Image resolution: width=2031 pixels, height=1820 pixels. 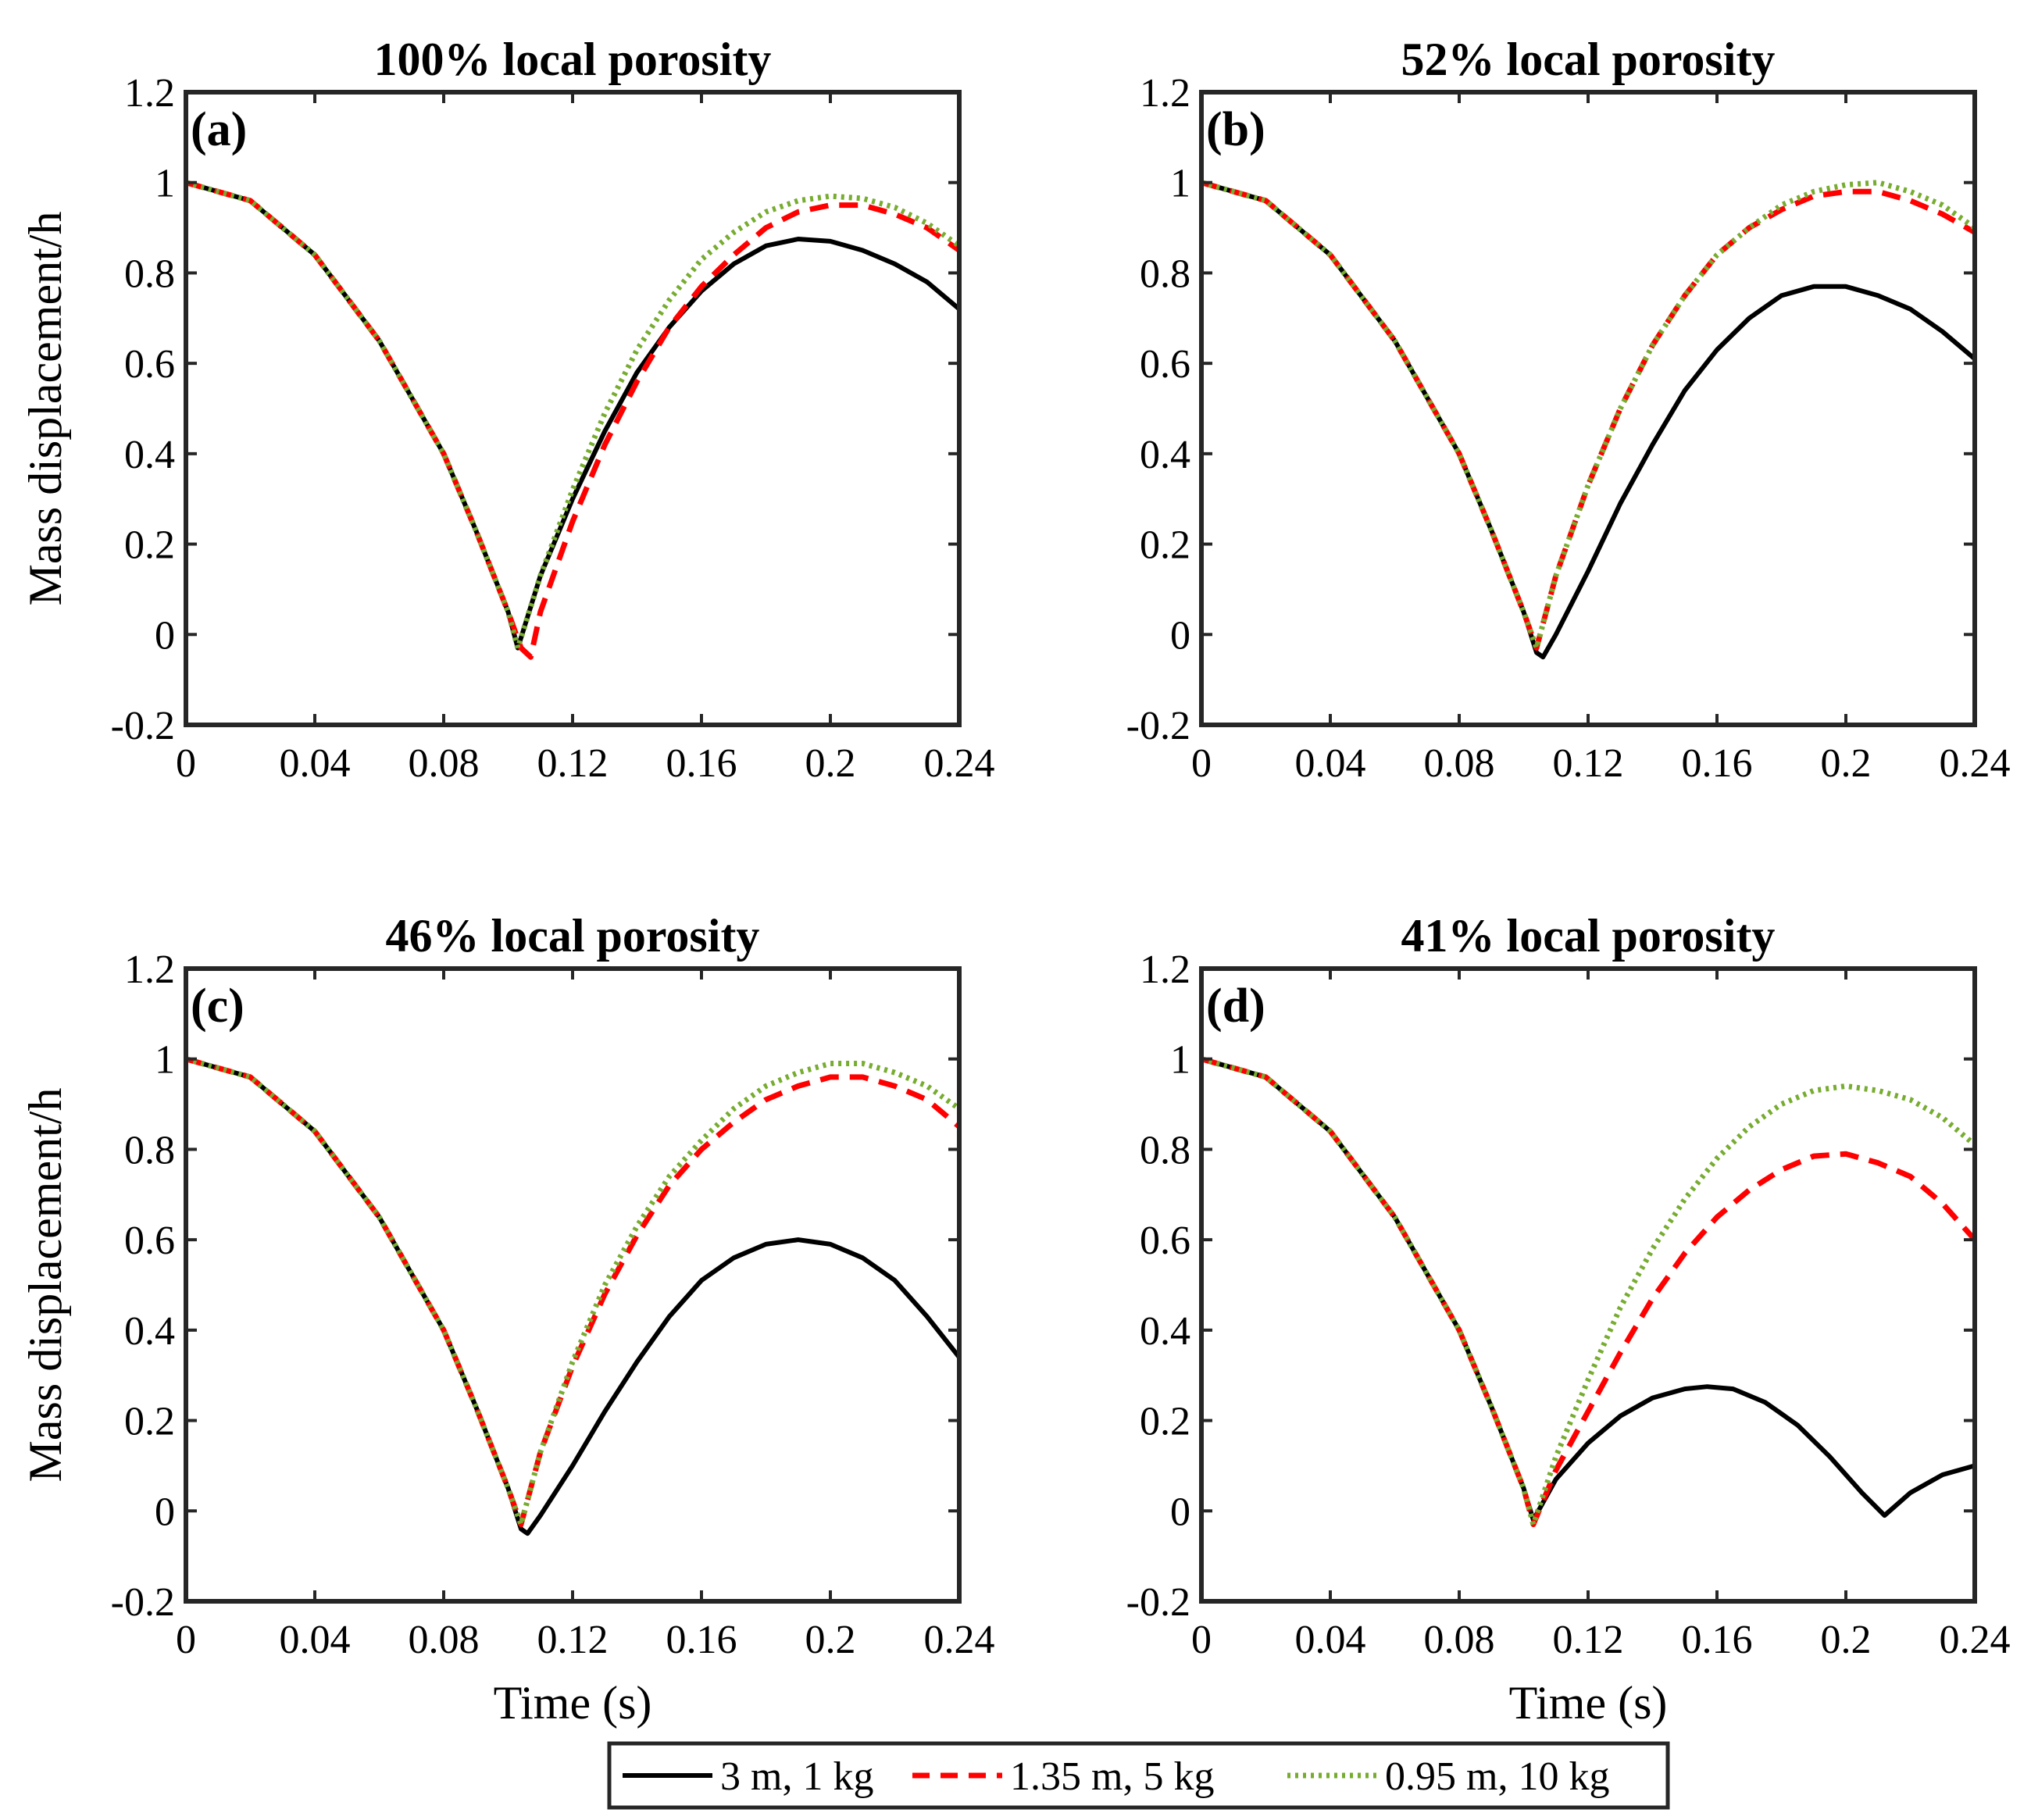 I want to click on panel-letter: (c), so click(x=218, y=1006).